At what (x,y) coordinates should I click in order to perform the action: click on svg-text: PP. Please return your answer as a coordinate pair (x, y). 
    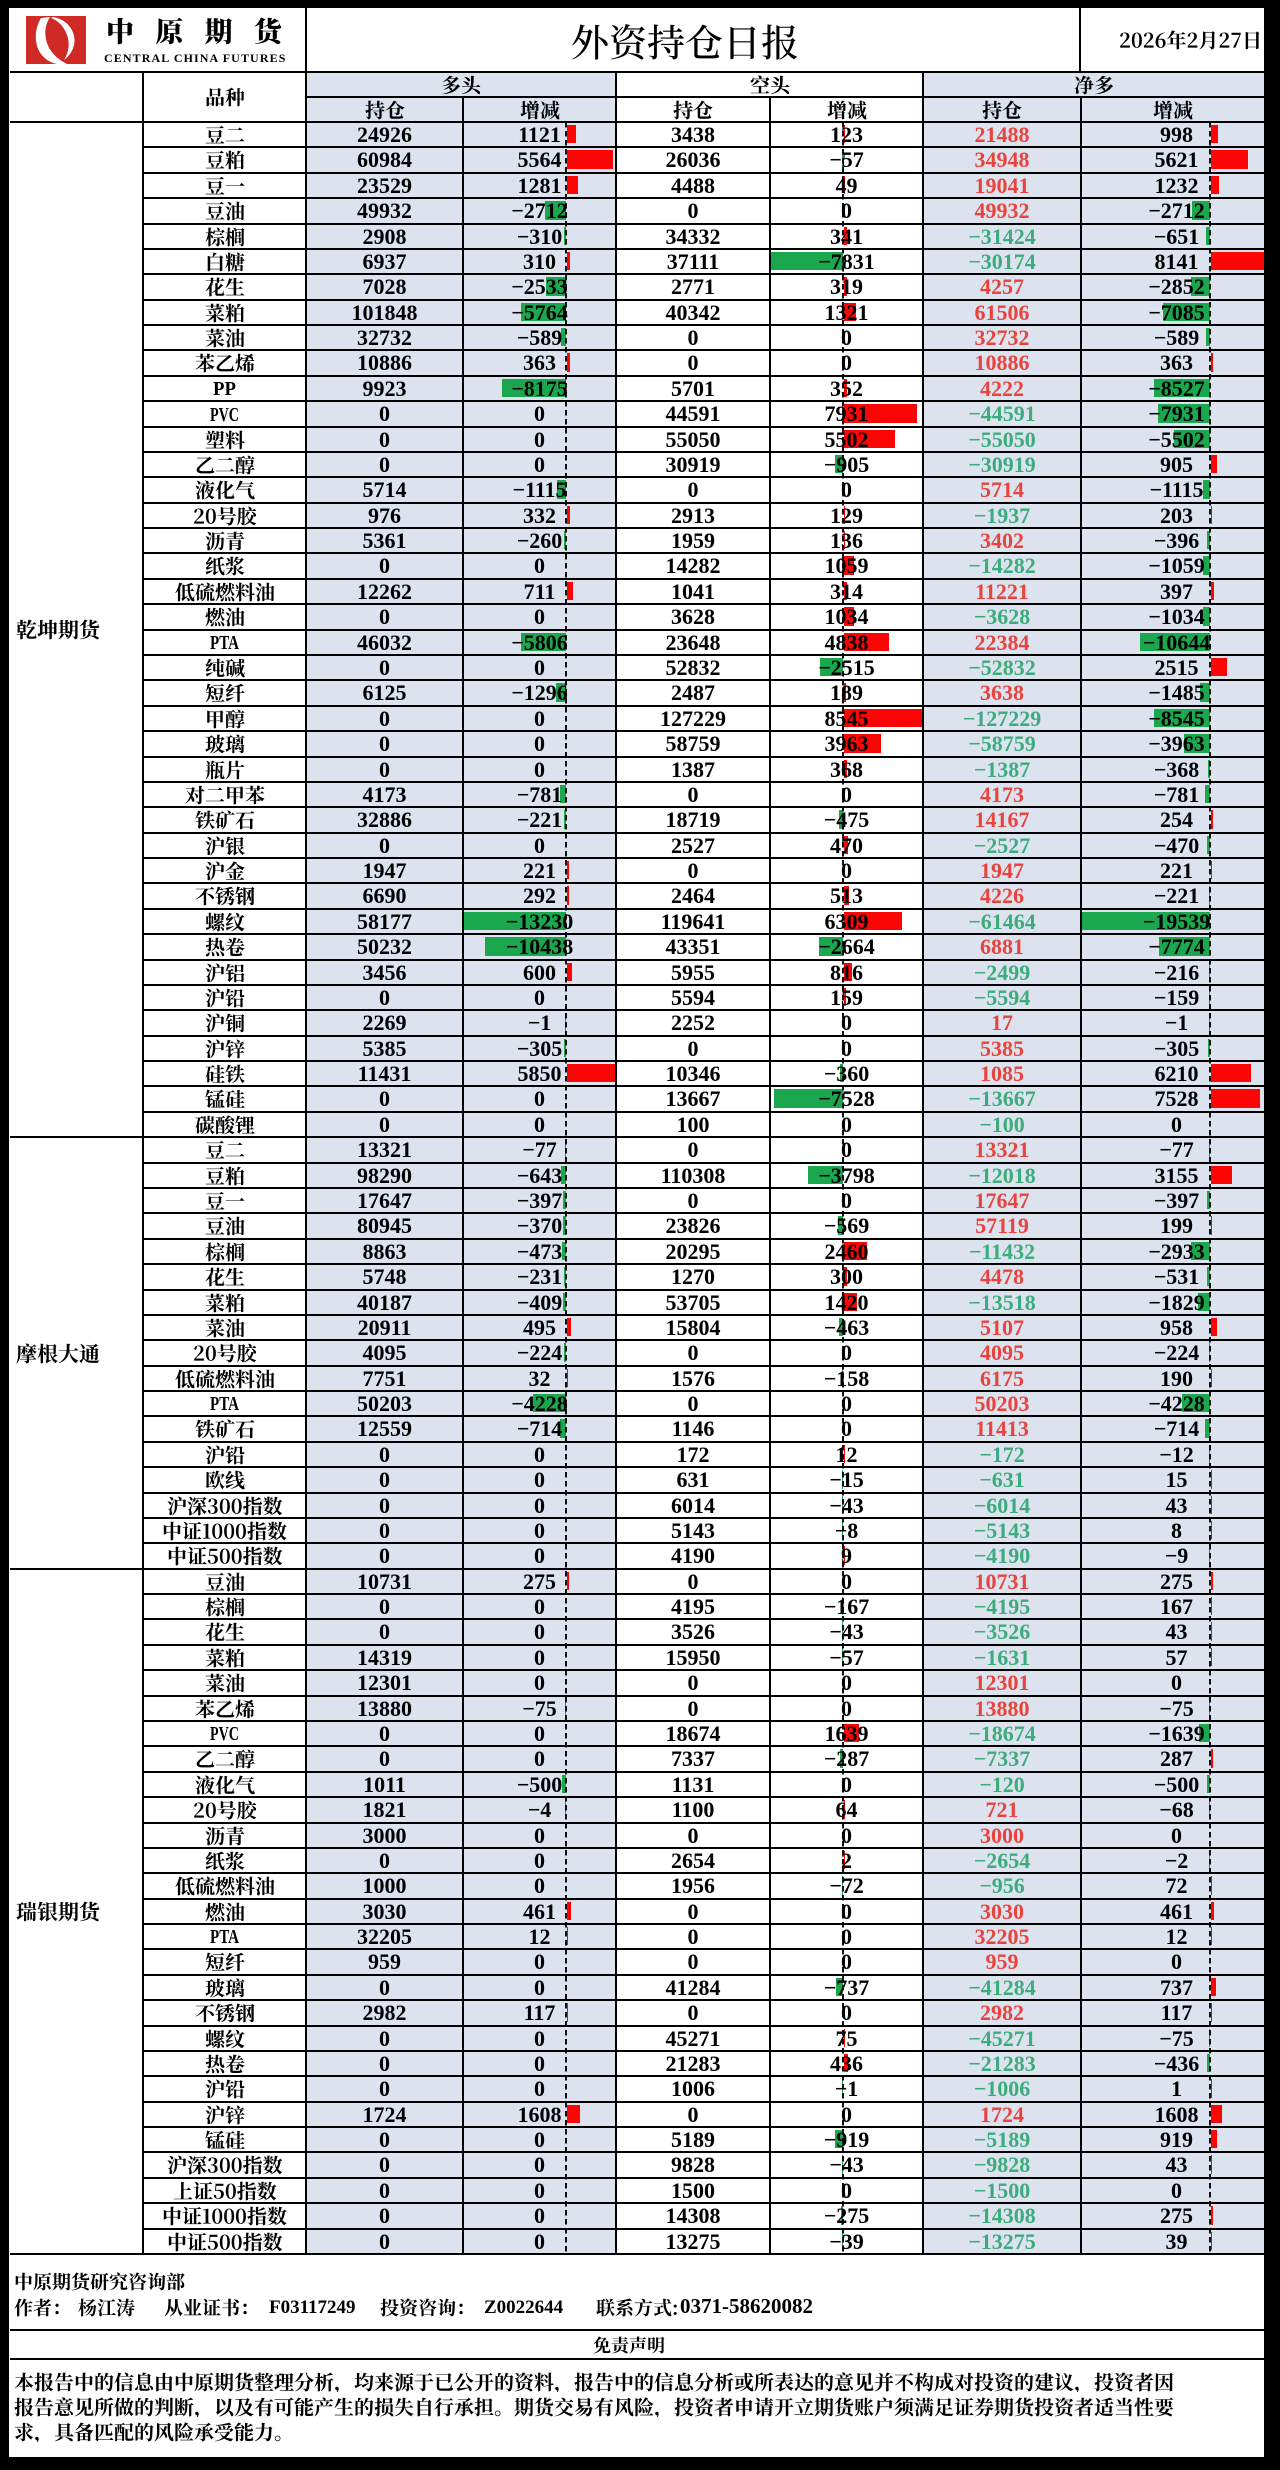
    Looking at the image, I should click on (224, 389).